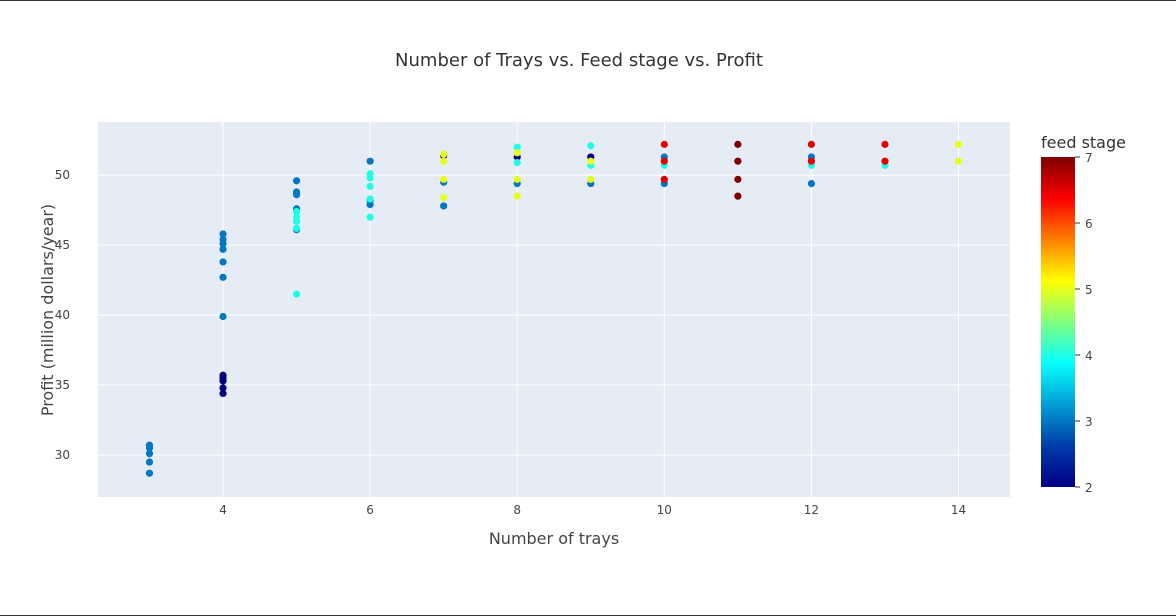  Describe the element at coordinates (62, 245) in the screenshot. I see `y-tick-label: 45` at that location.